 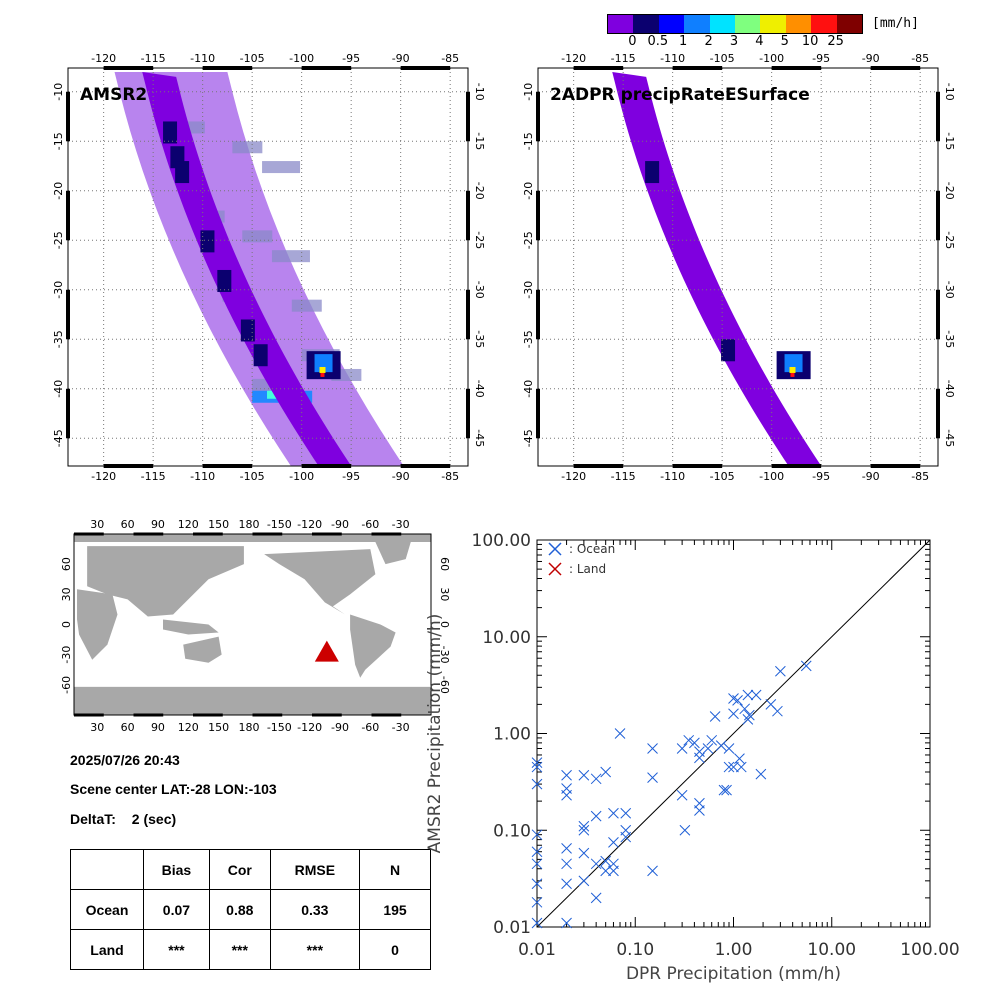 What do you see at coordinates (528, 141) in the screenshot?
I see `lat-tick-label: -15` at bounding box center [528, 141].